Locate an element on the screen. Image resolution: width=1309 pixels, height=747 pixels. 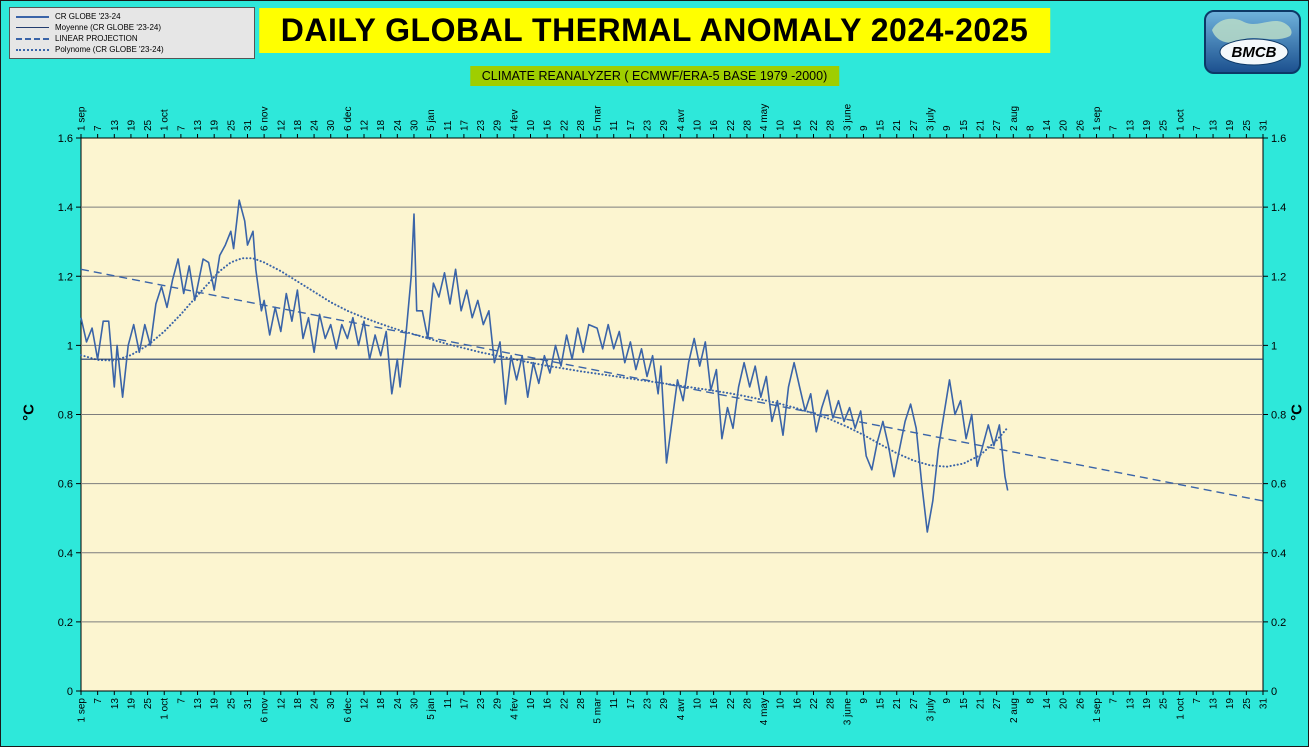
x-axis-tick-label-top: 14 is located at coordinates (1047, 125).